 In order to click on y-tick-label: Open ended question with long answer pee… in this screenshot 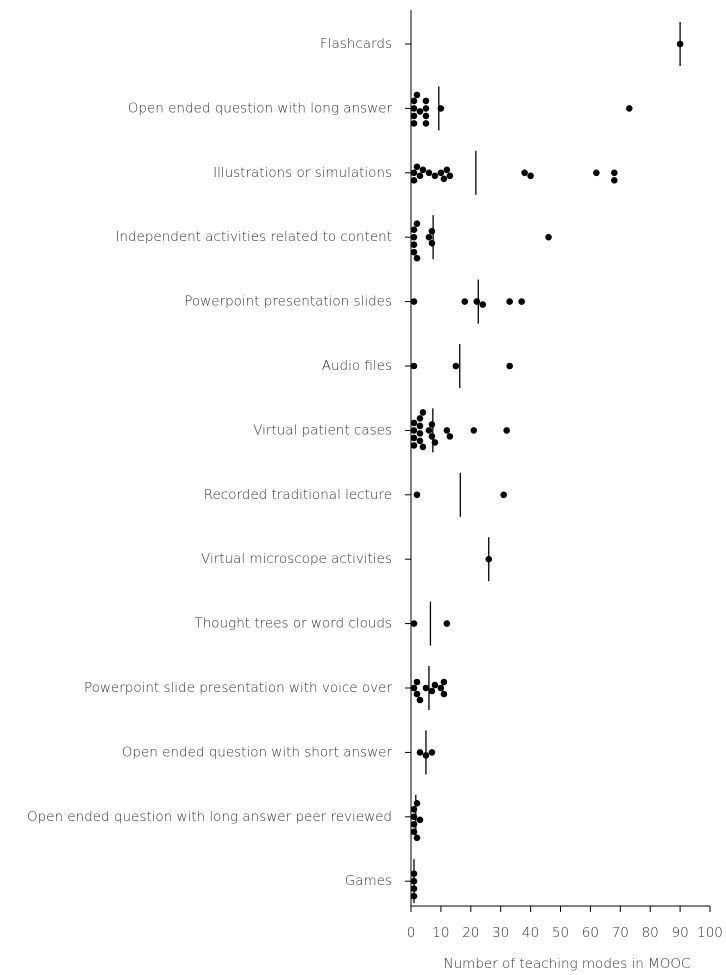, I will do `click(209, 817)`.